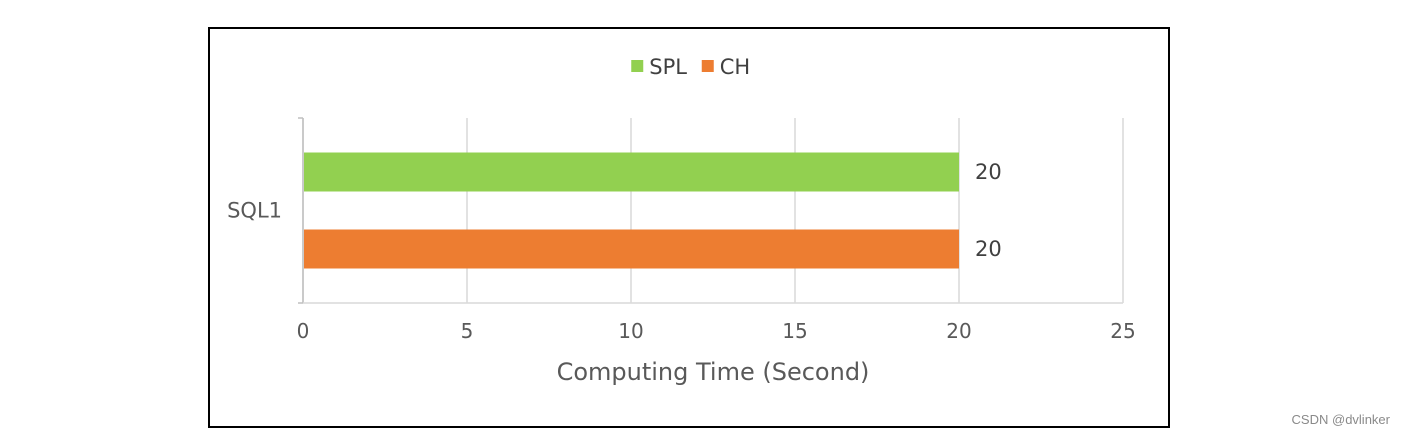  Describe the element at coordinates (794, 331) in the screenshot. I see `x-tick-label-15: 15` at that location.